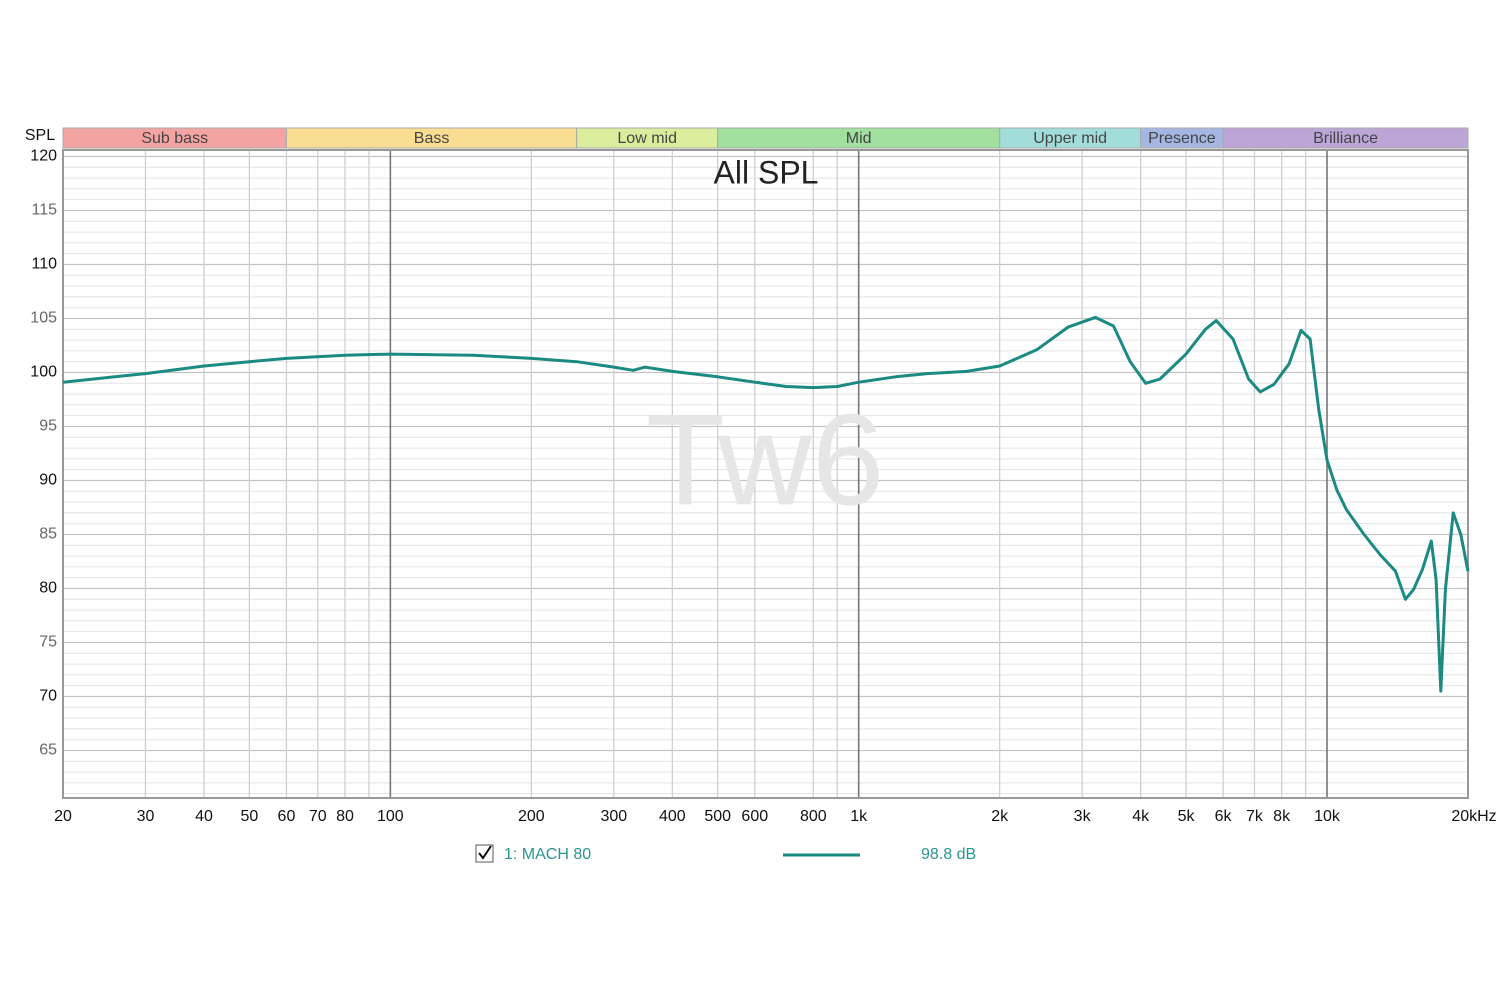  What do you see at coordinates (43, 156) in the screenshot?
I see `y-tick-label: 120` at bounding box center [43, 156].